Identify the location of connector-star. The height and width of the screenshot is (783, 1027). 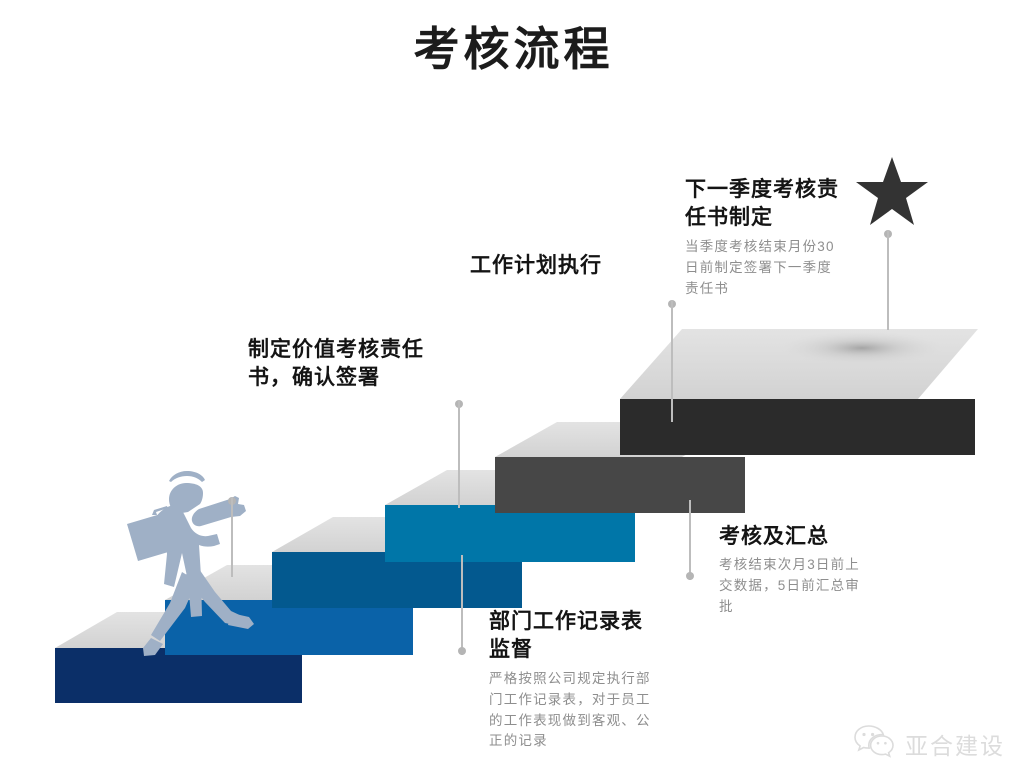
(888, 280).